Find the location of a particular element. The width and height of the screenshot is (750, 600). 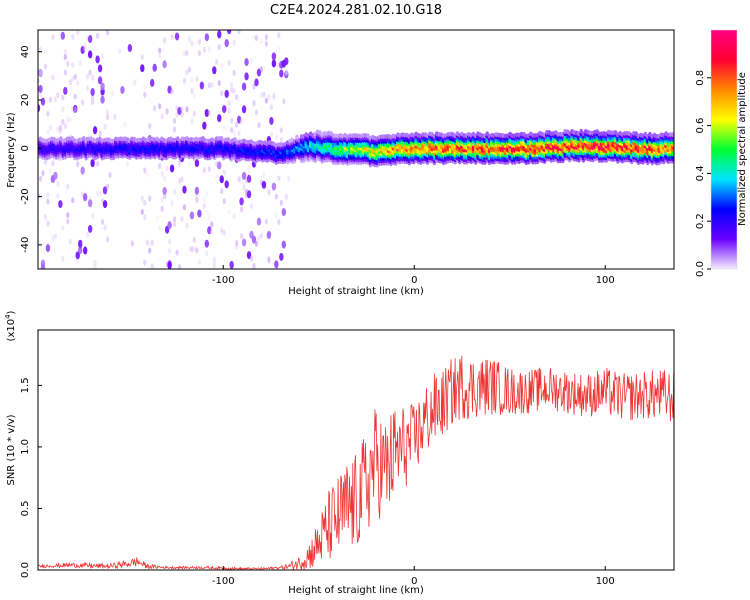

spectrogram-y-tick-label: 20 is located at coordinates (25, 100).